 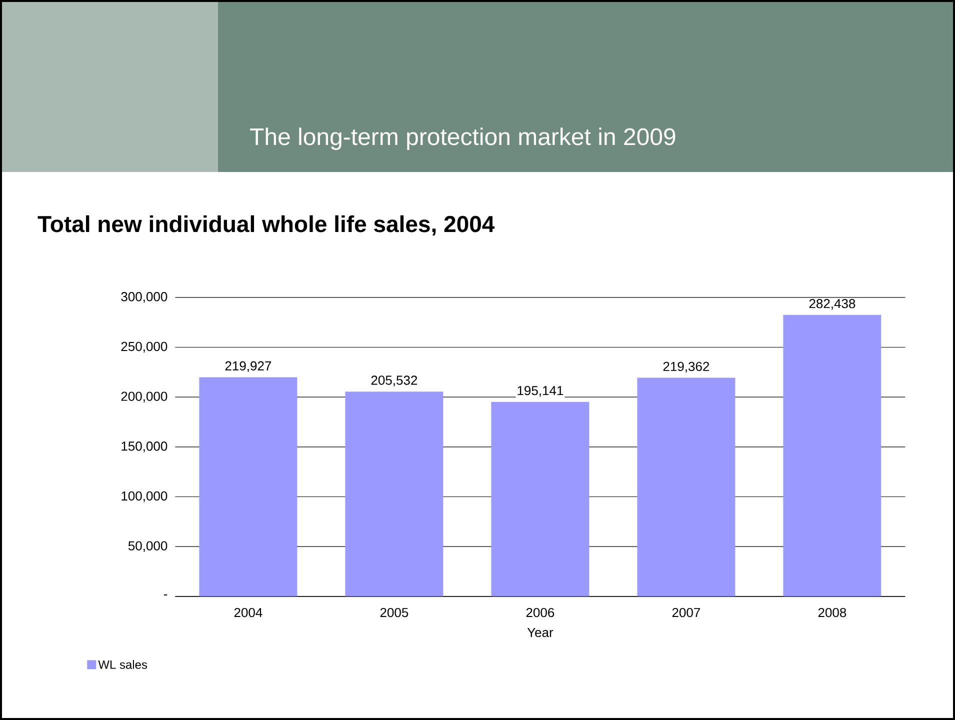 What do you see at coordinates (686, 367) in the screenshot?
I see `data-label: 219,362` at bounding box center [686, 367].